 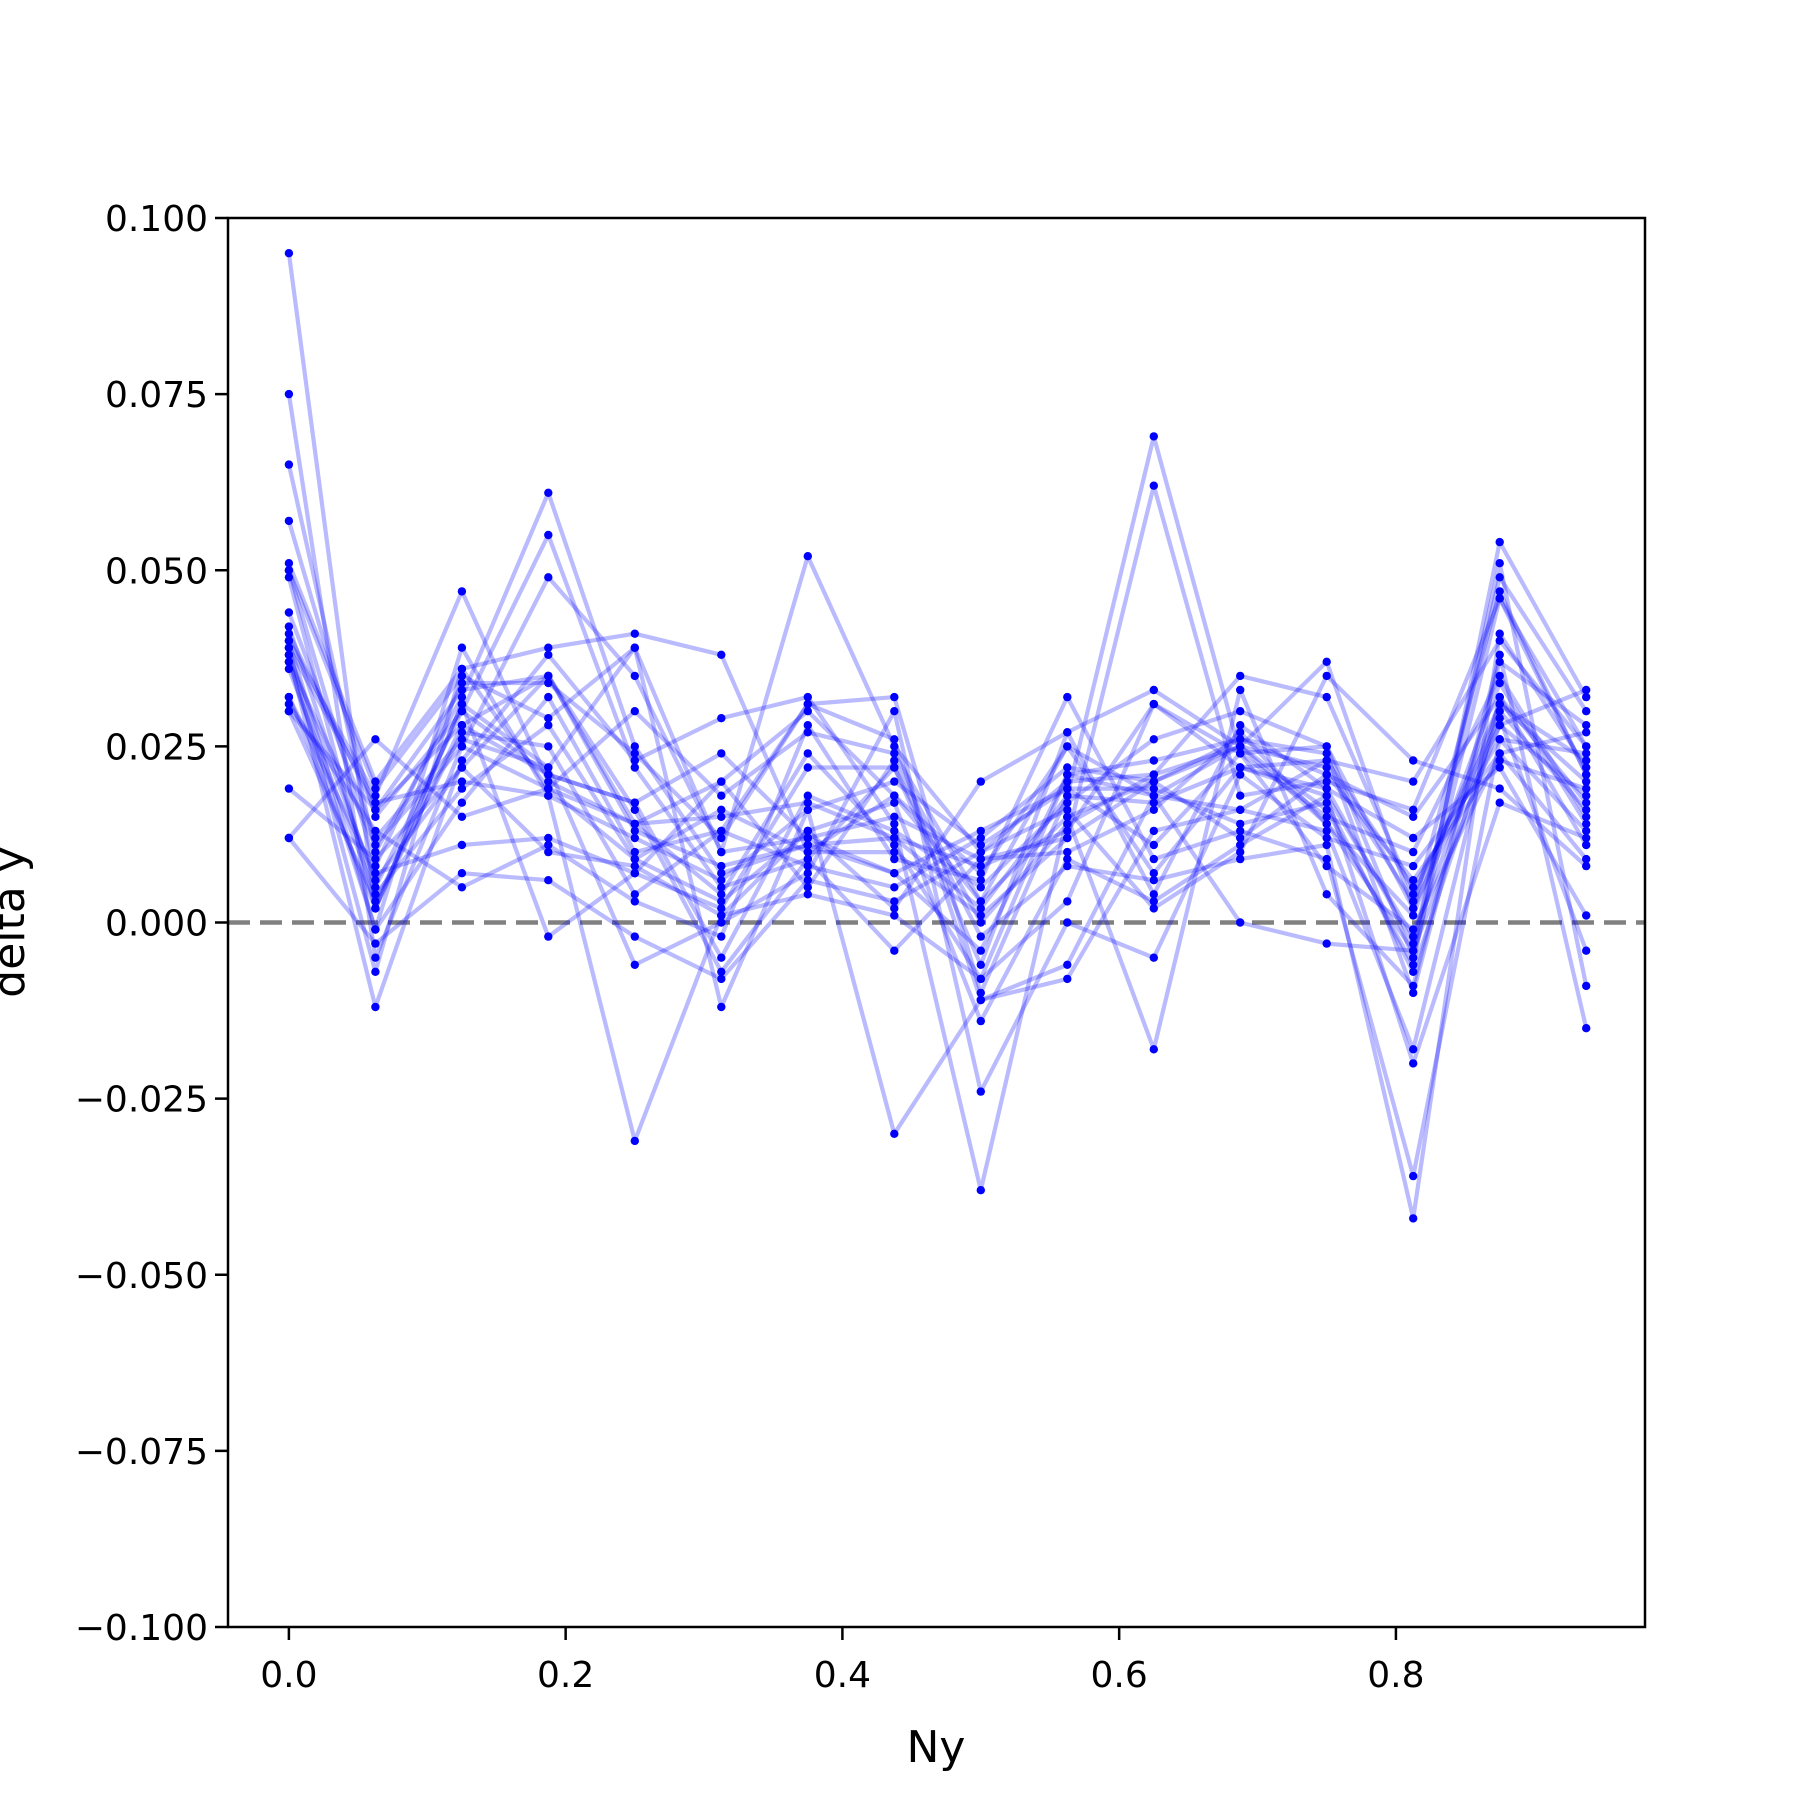 What do you see at coordinates (17, 921) in the screenshot?
I see `y-axis-label: delta y` at bounding box center [17, 921].